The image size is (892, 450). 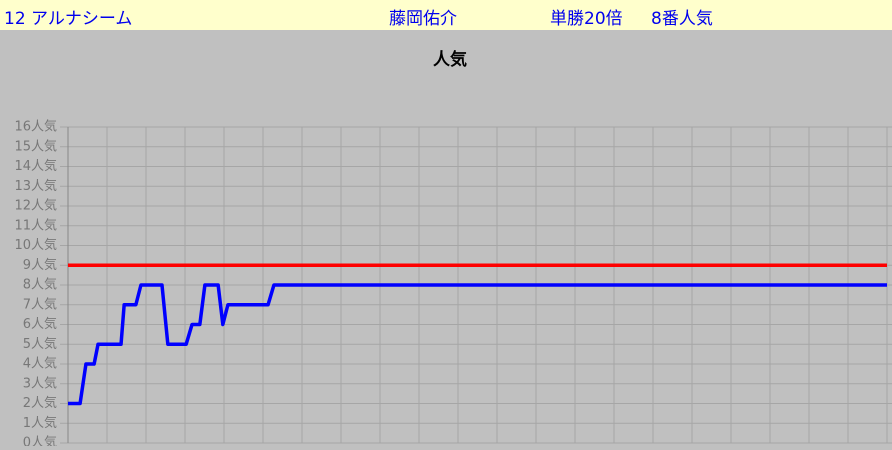 What do you see at coordinates (586, 19) in the screenshot?
I see `odds: 単勝20倍` at bounding box center [586, 19].